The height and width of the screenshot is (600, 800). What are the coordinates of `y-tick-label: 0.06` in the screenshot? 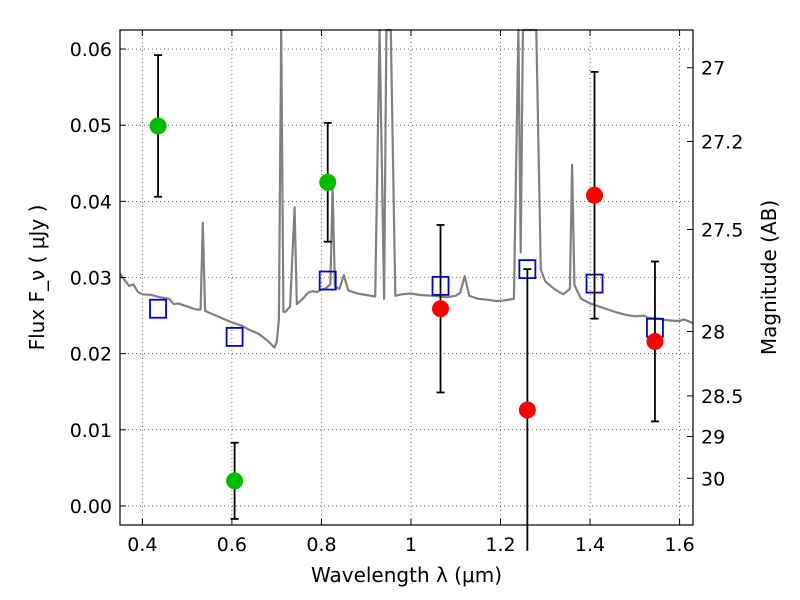 It's located at (91, 50).